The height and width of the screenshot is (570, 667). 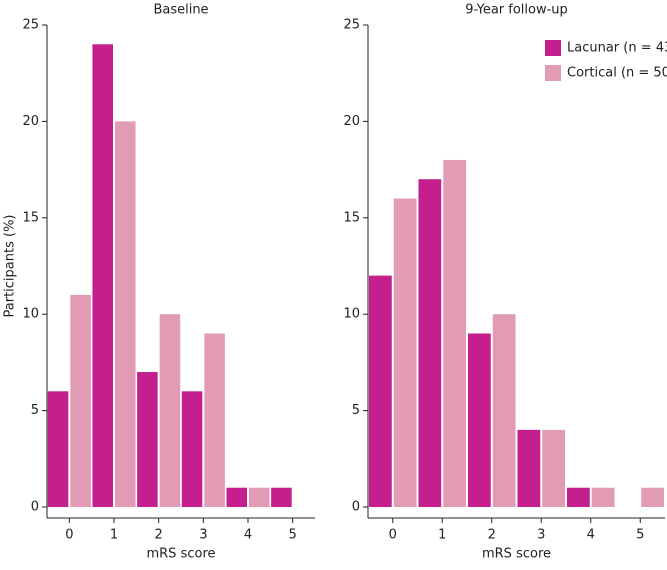 What do you see at coordinates (516, 10) in the screenshot?
I see `chart-title: 9-Year follow-up` at bounding box center [516, 10].